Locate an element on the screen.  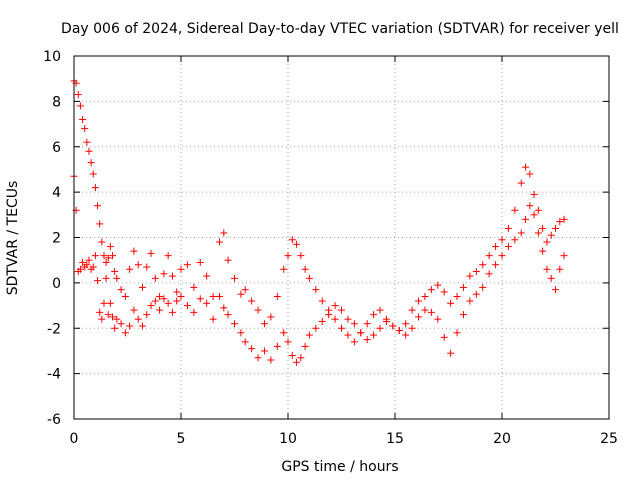
x-tick-label: 20 is located at coordinates (502, 439).